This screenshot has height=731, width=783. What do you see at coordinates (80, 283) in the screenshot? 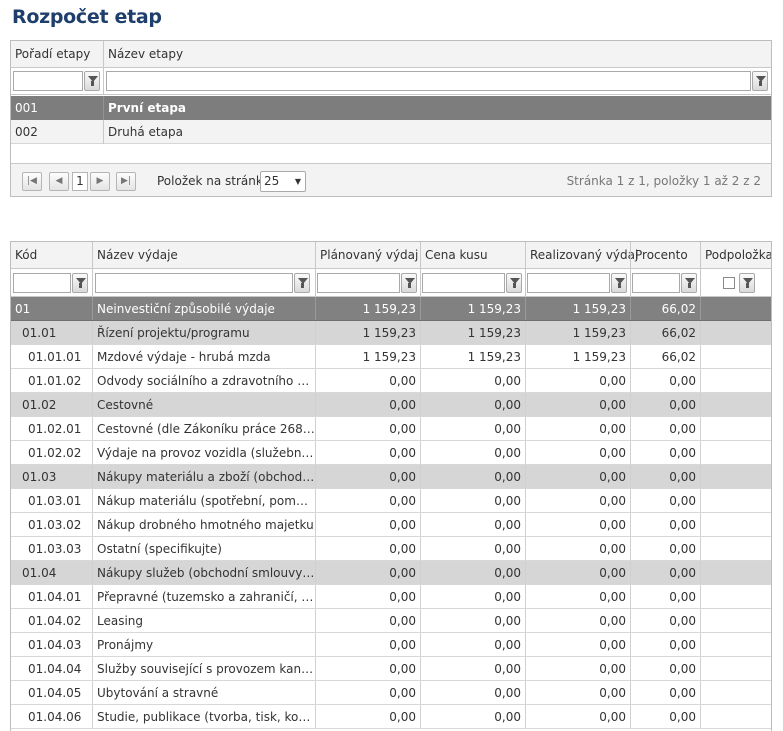
I see `code-filter-button` at bounding box center [80, 283].